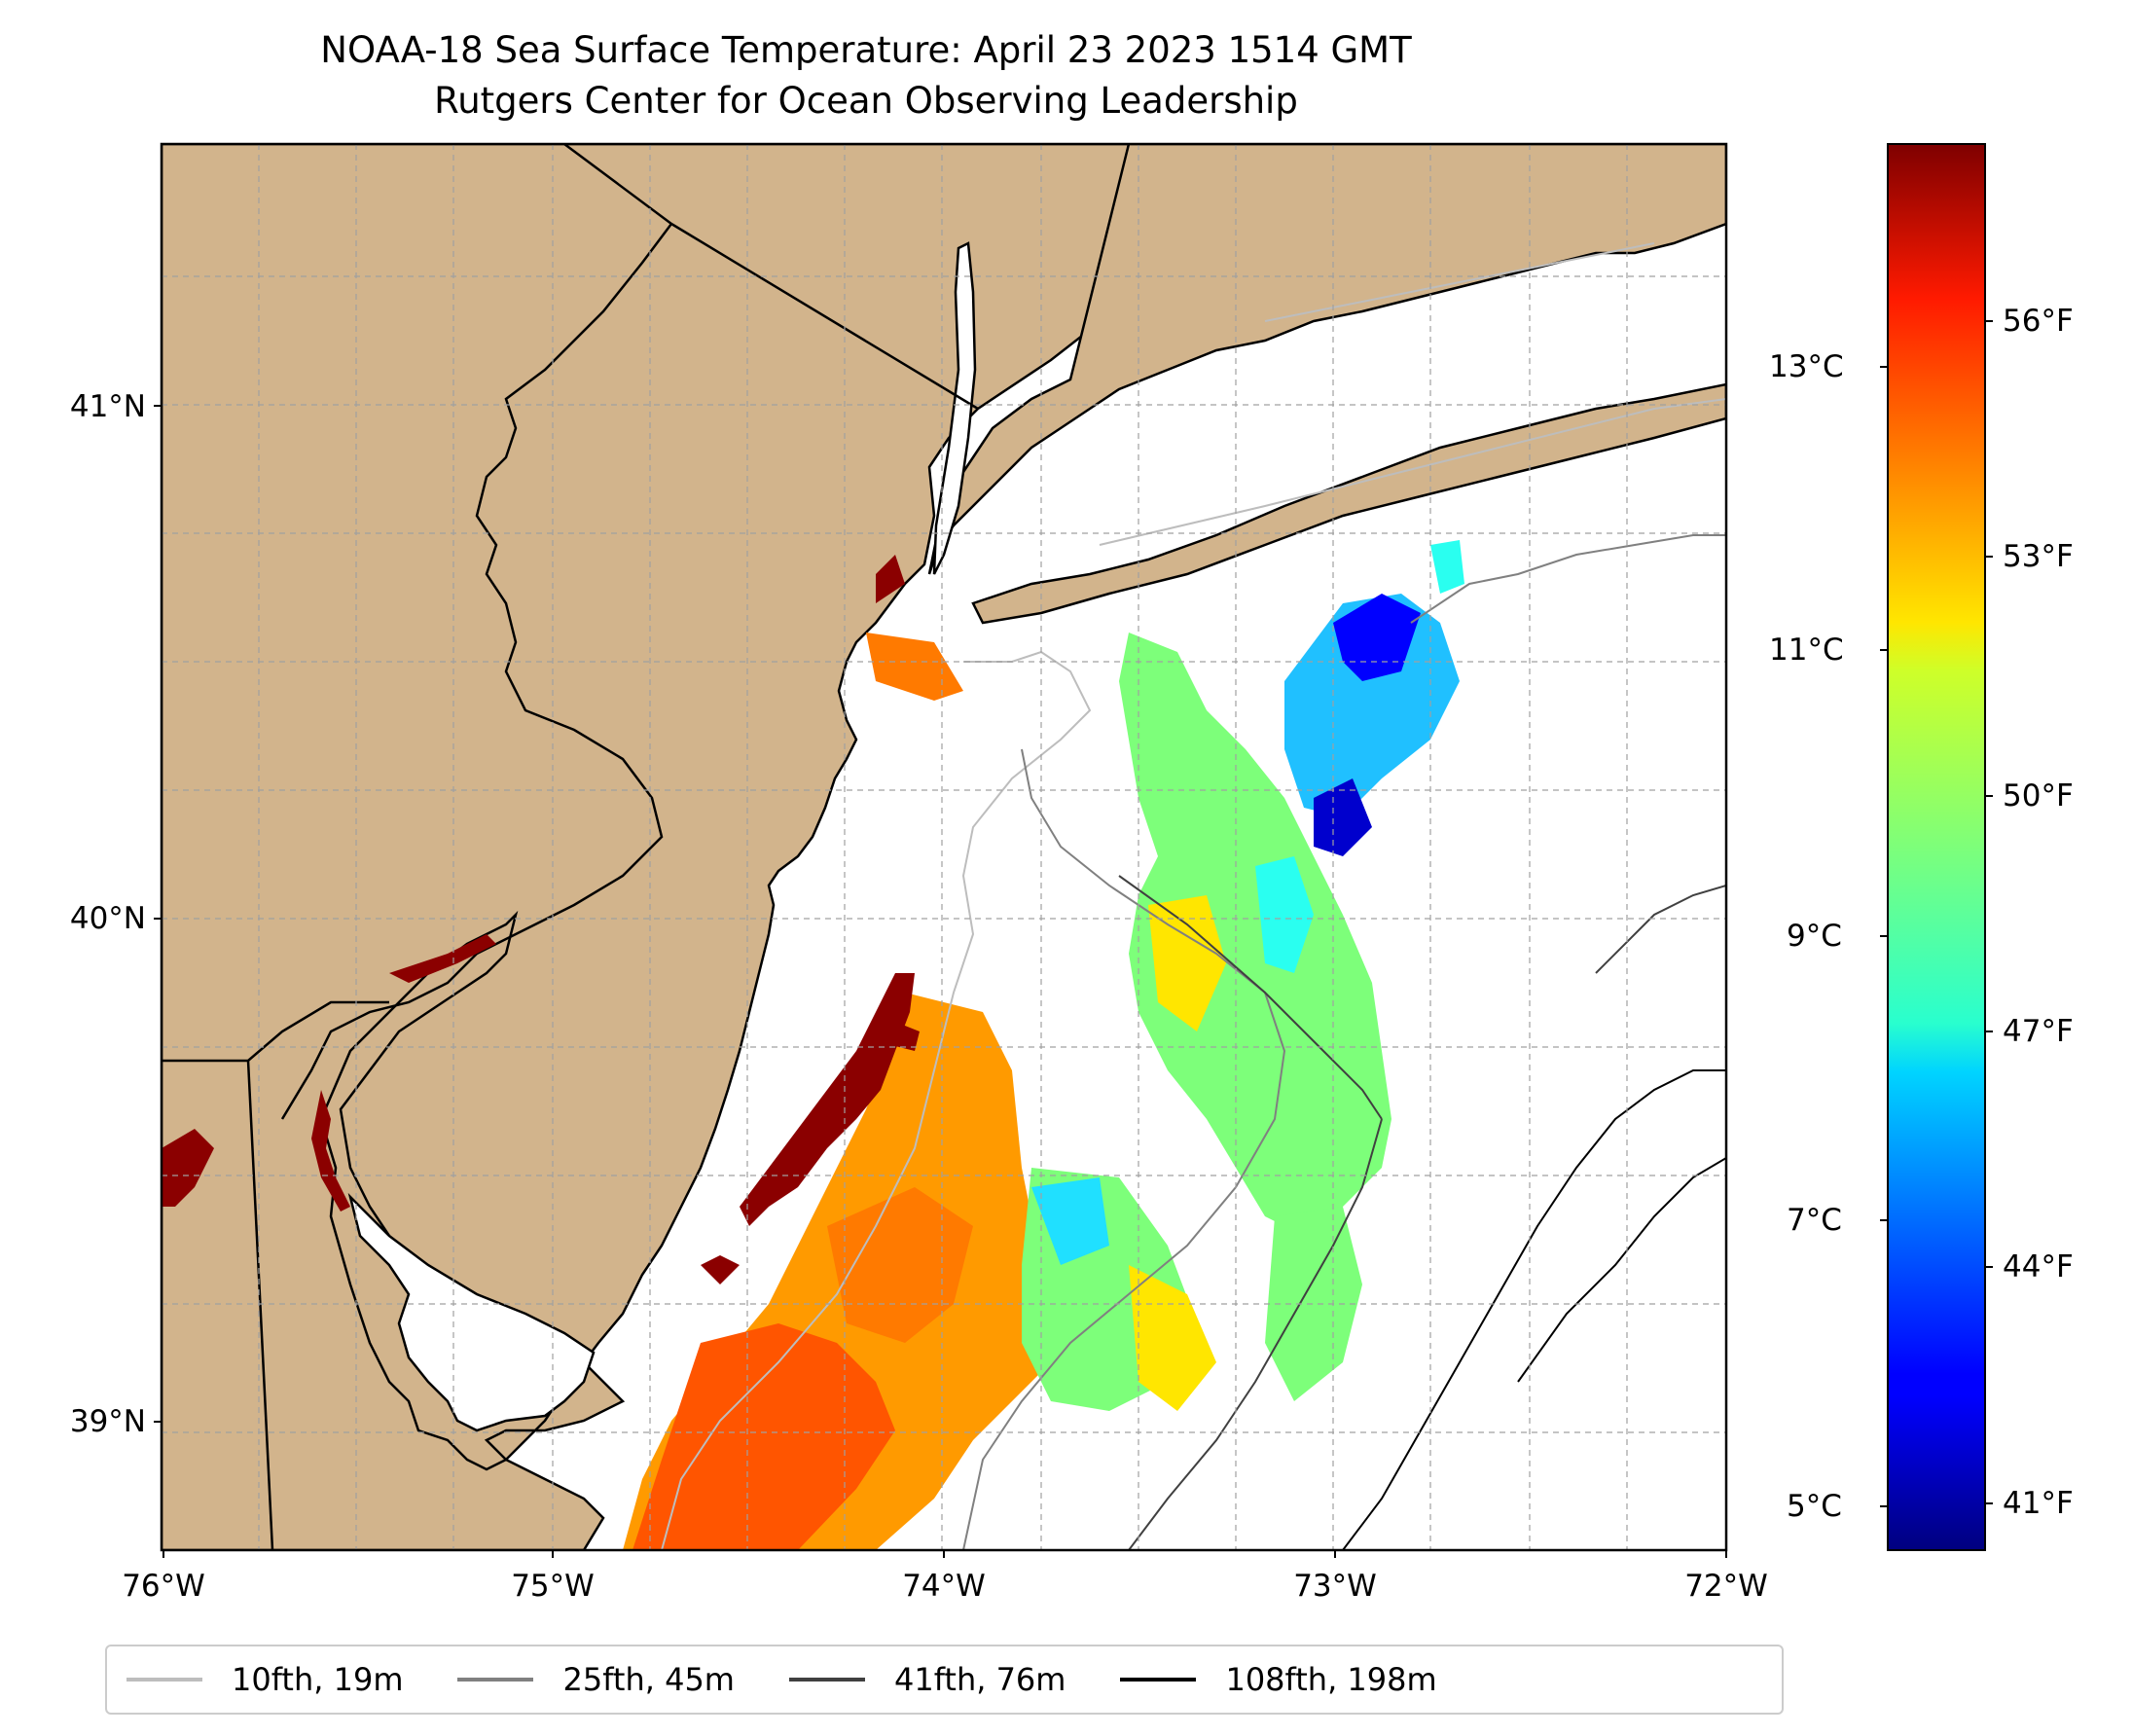  I want to click on lat-label-39: 39°N, so click(108, 1421).